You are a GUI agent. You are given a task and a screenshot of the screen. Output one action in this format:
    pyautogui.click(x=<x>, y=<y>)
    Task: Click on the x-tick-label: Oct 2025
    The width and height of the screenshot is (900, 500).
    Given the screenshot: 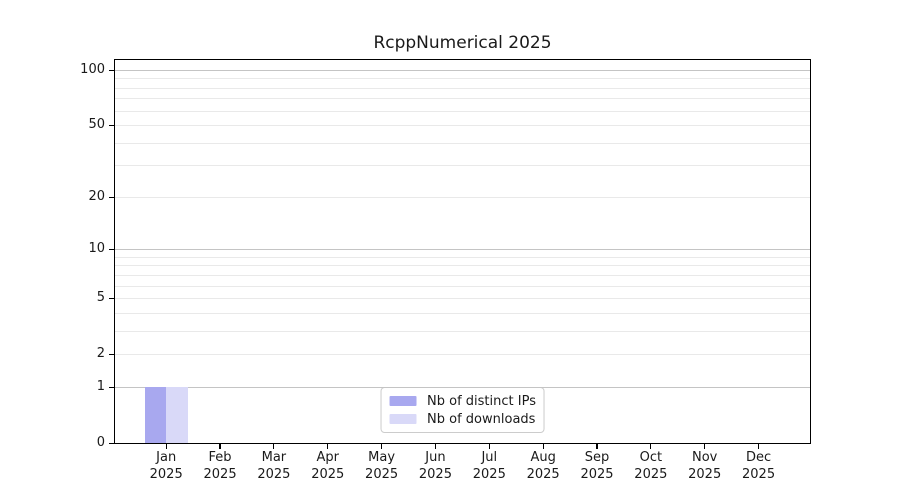 What is the action you would take?
    pyautogui.click(x=651, y=466)
    